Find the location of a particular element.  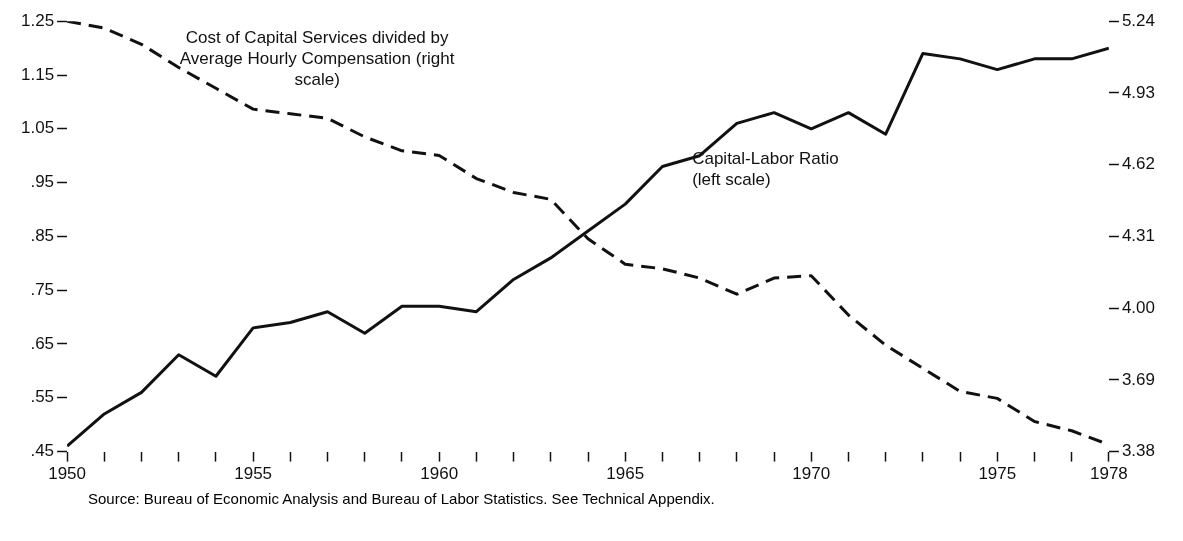

y2-tick-label: 4.31 is located at coordinates (1138, 236).